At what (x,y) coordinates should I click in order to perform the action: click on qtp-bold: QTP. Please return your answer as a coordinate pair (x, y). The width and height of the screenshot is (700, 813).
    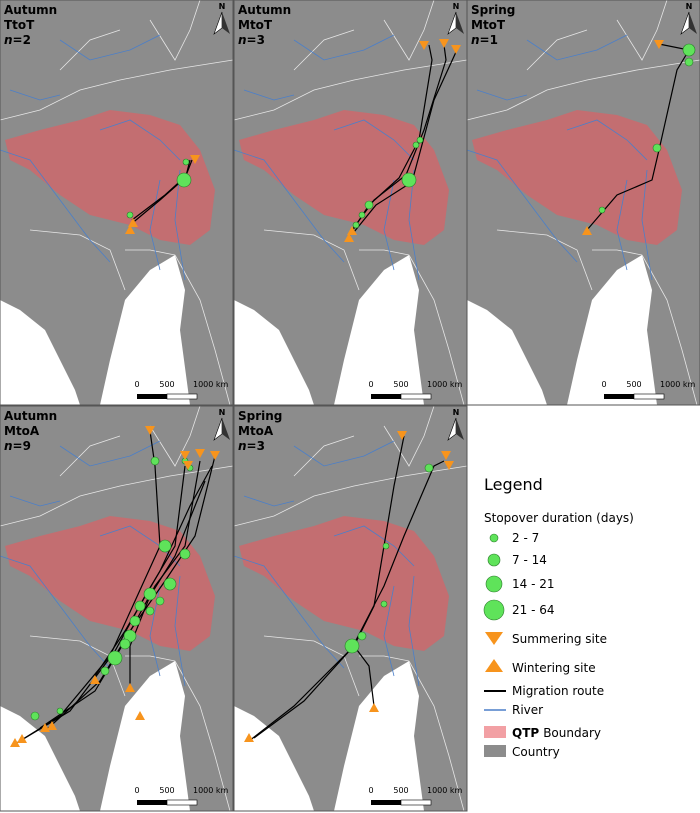
    Looking at the image, I should click on (525, 733).